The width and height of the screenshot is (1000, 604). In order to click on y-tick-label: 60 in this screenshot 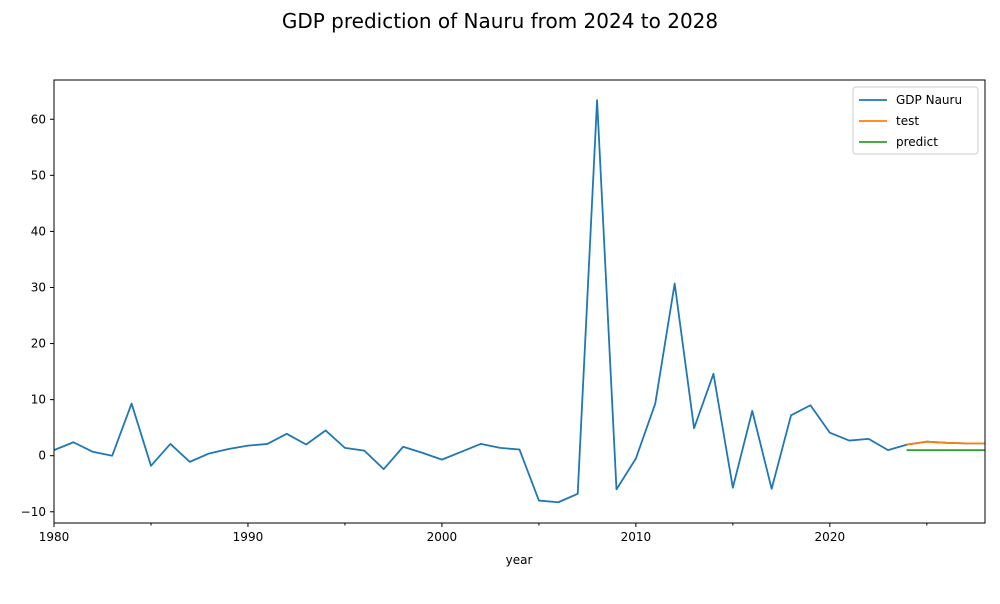, I will do `click(38, 119)`.